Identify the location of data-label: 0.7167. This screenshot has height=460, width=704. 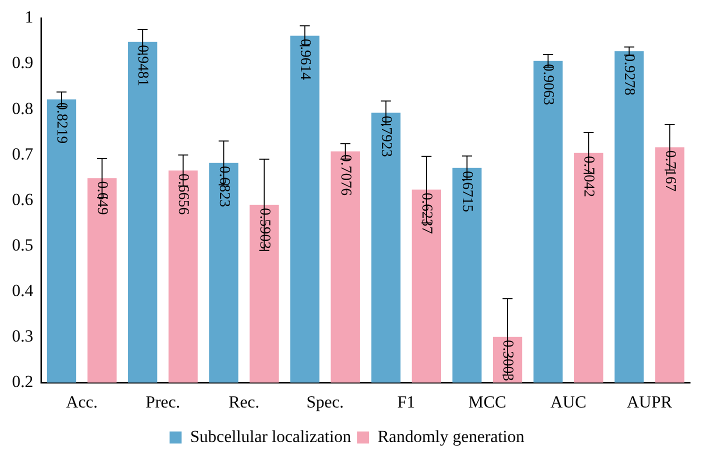
(670, 171).